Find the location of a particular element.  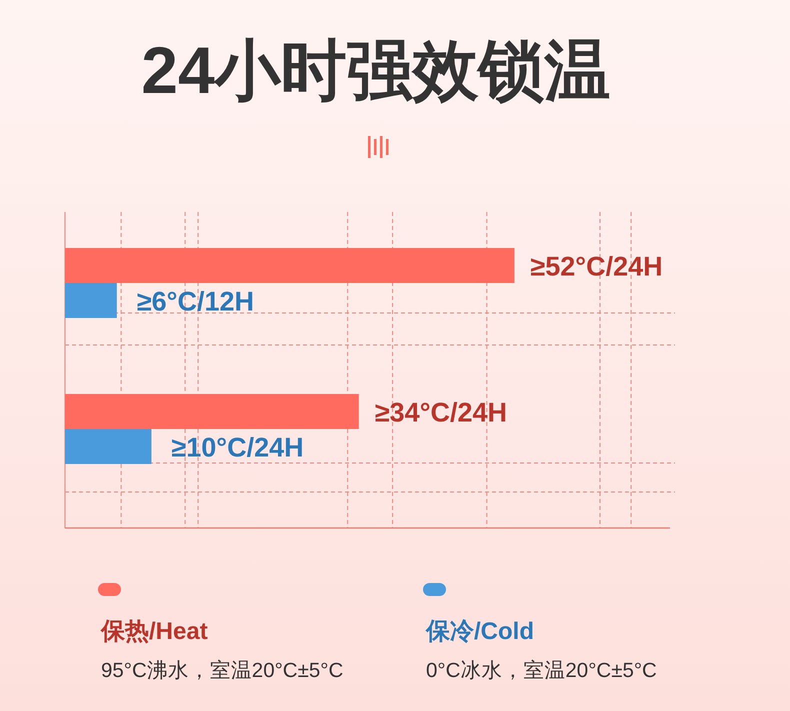

value-label: ≥34°C/24H is located at coordinates (441, 413).